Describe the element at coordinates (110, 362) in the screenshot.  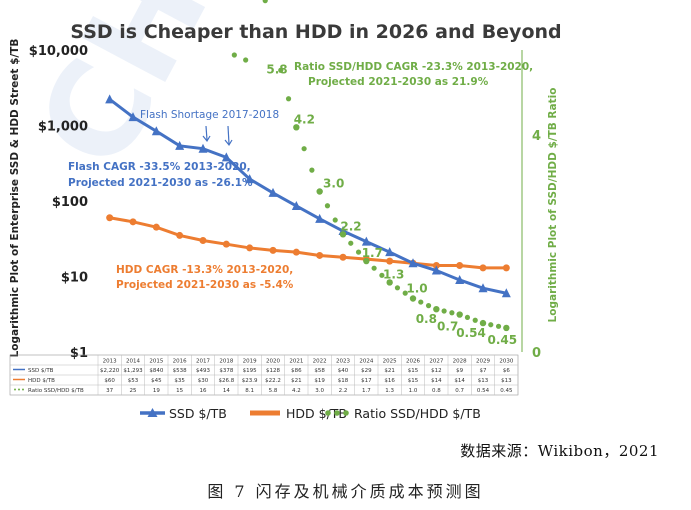
I see `data-table-year: 2013` at that location.